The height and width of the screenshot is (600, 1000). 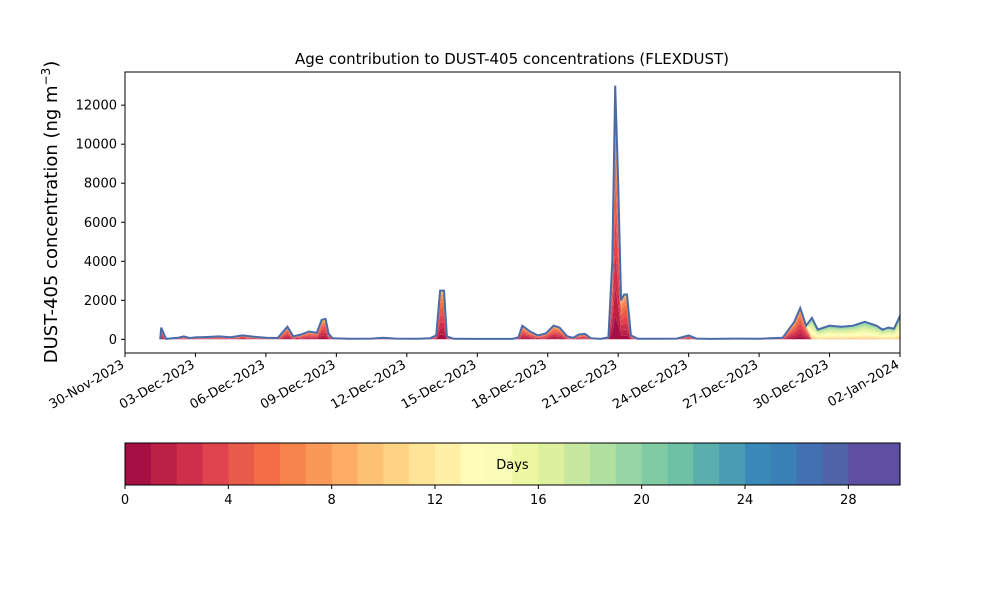 I want to click on x-tick-label: 30-Dec-2023, so click(x=791, y=384).